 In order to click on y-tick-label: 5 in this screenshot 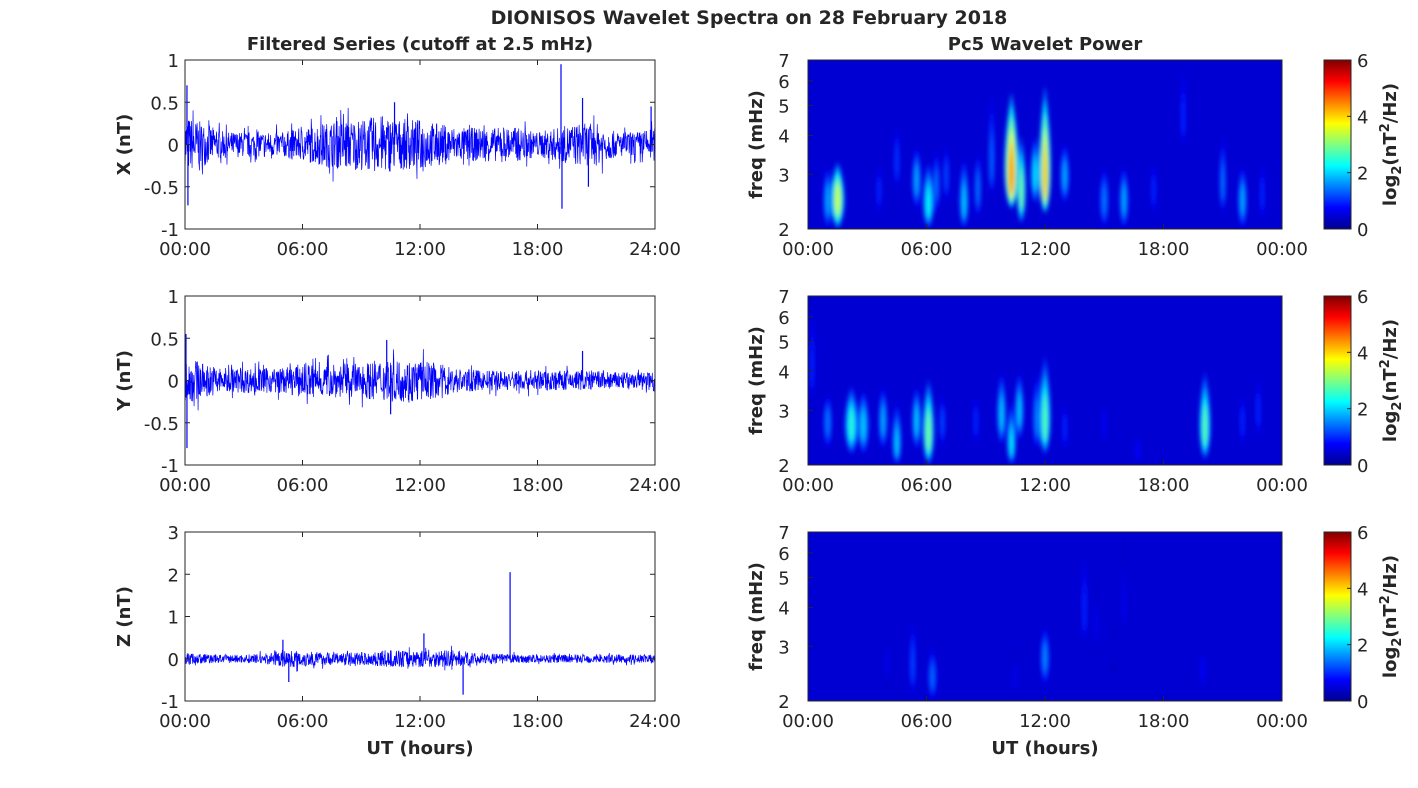, I will do `click(783, 342)`.